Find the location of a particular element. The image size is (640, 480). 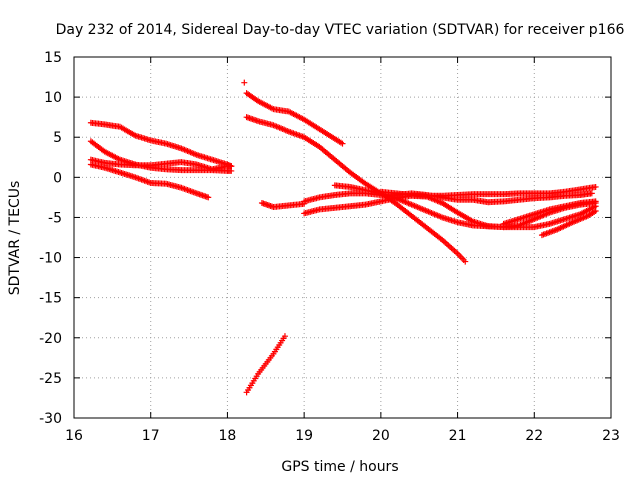

y-tick-label: 15 is located at coordinates (53, 58).